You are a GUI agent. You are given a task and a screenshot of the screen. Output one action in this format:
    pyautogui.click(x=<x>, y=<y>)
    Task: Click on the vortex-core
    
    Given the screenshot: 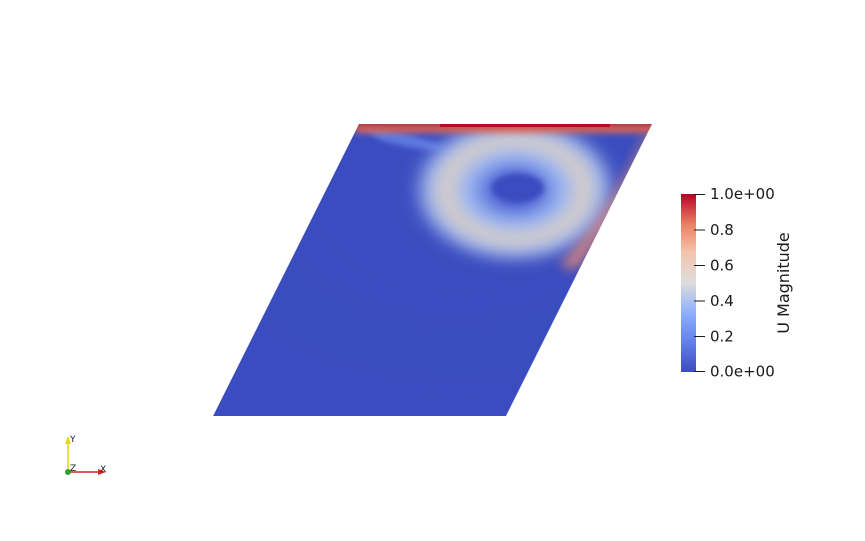 What is the action you would take?
    pyautogui.click(x=518, y=188)
    